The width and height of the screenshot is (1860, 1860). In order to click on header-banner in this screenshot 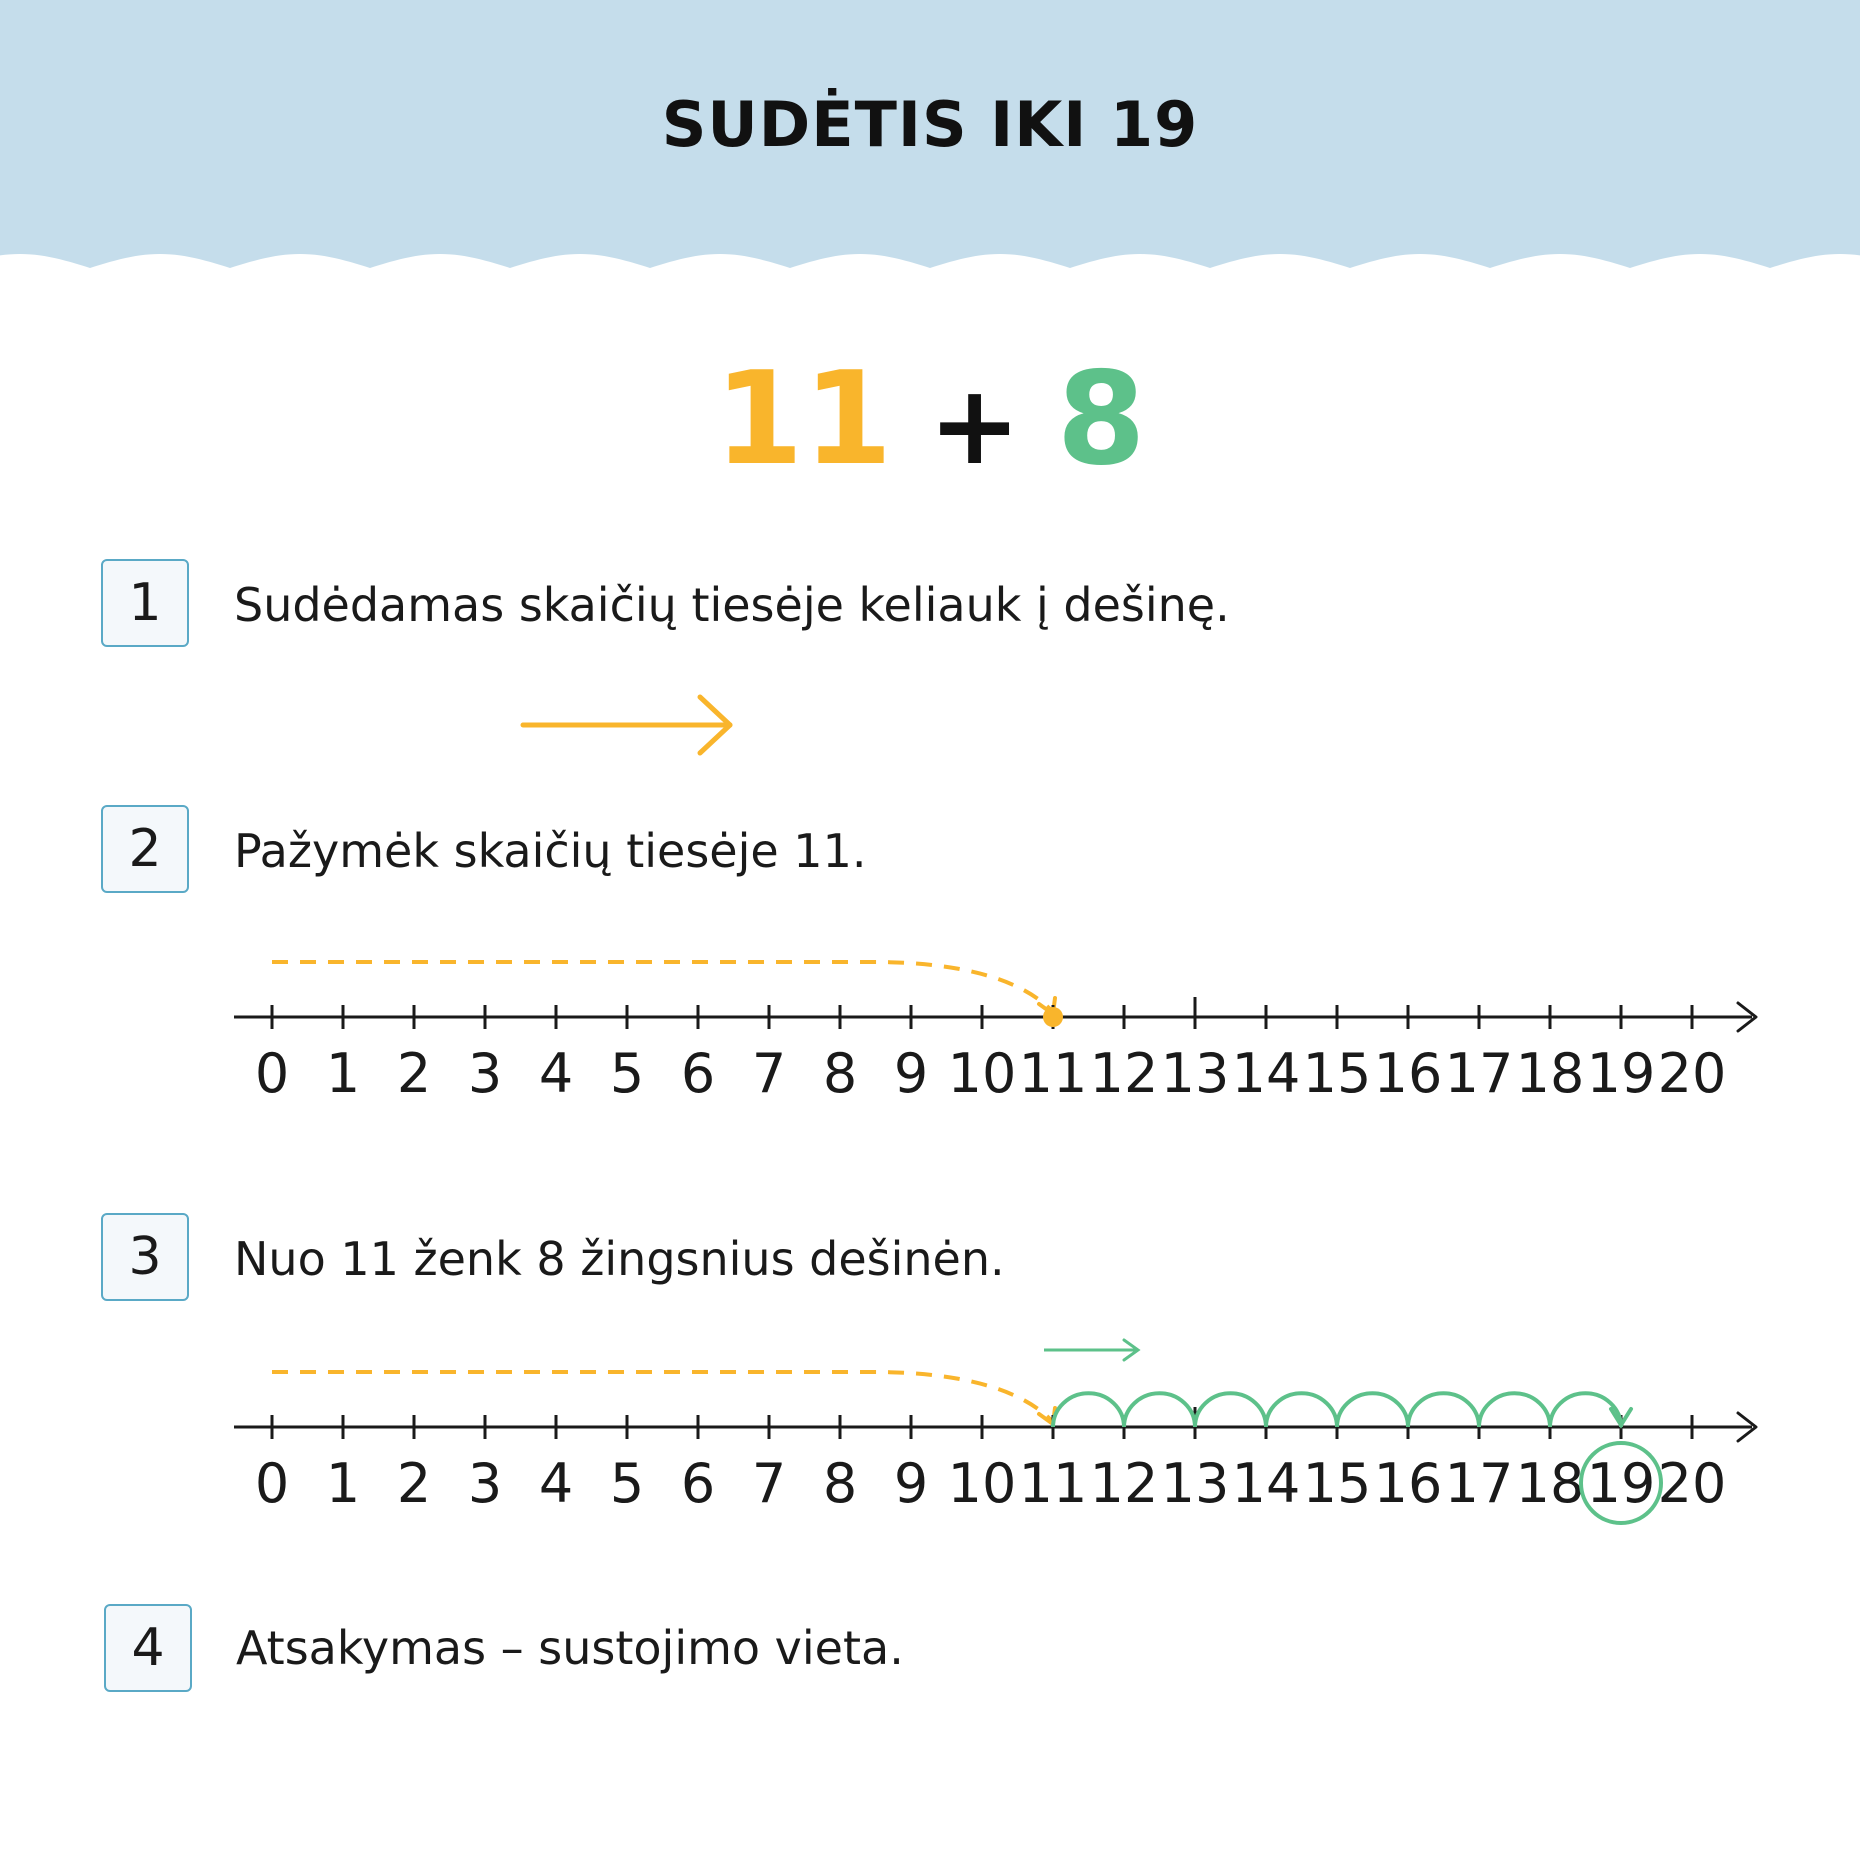, I will do `click(930, 135)`.